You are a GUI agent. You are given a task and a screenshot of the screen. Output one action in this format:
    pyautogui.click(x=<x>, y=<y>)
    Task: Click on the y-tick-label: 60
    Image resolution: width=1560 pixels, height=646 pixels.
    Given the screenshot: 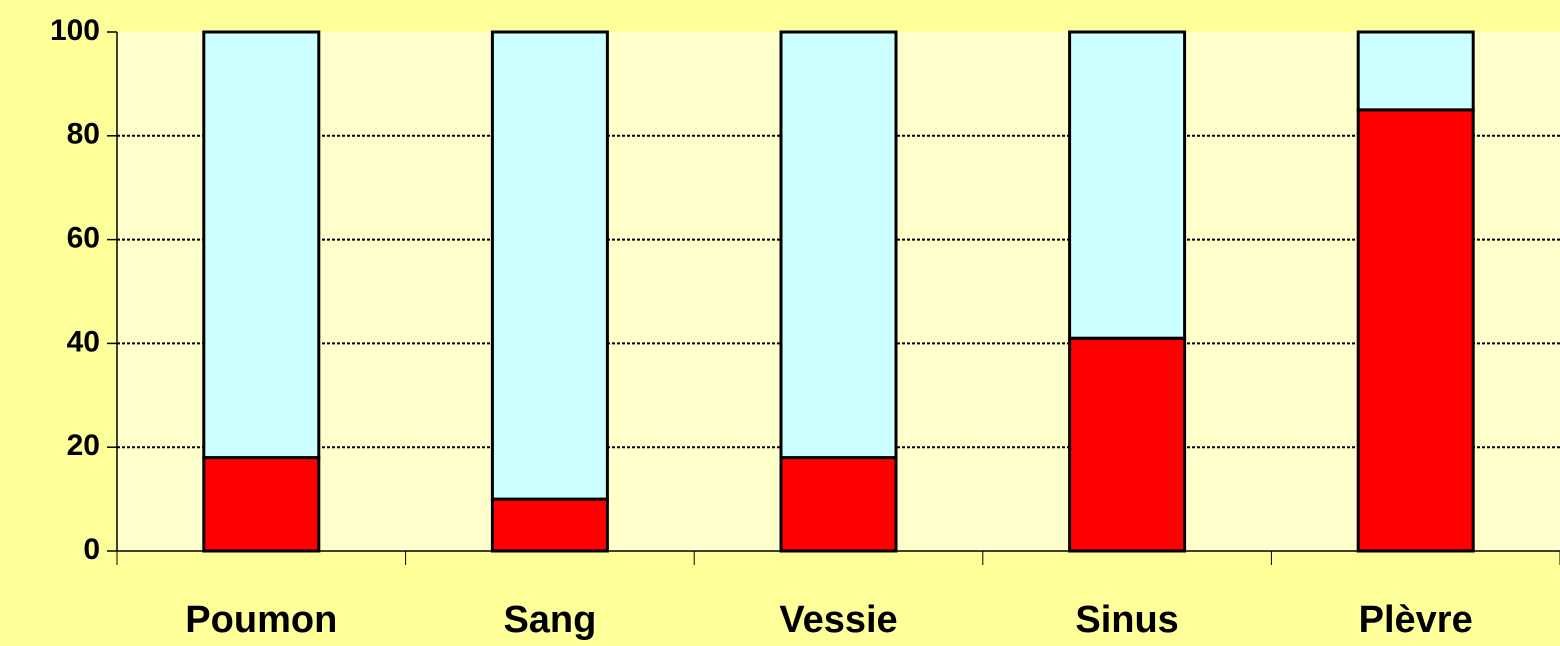 What is the action you would take?
    pyautogui.click(x=83, y=238)
    